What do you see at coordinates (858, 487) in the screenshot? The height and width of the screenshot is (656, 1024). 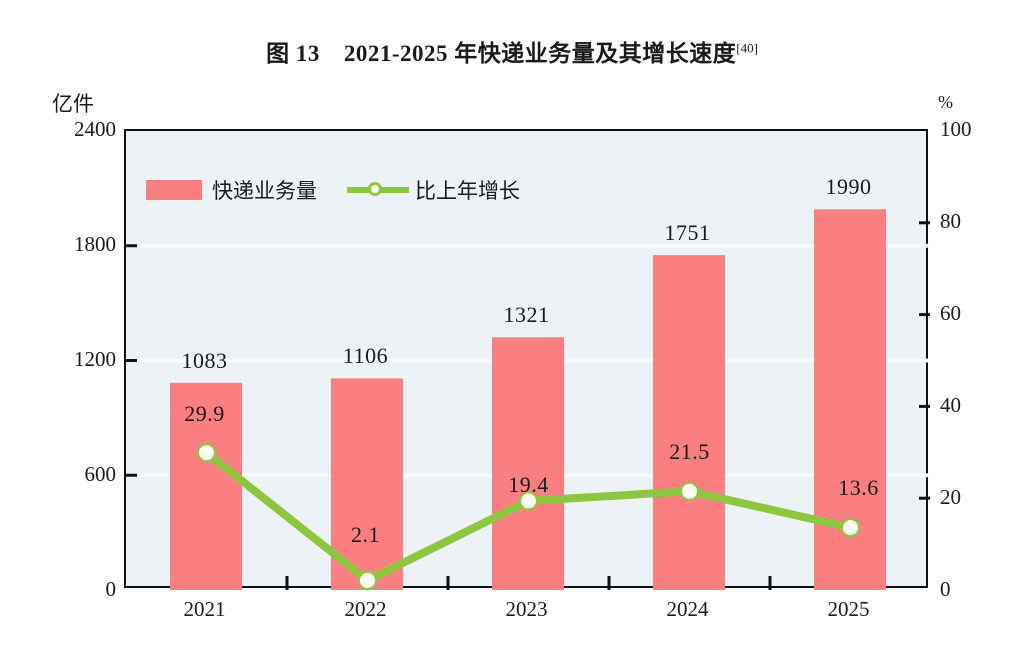 I see `growth-value-label-2025: 13.6` at bounding box center [858, 487].